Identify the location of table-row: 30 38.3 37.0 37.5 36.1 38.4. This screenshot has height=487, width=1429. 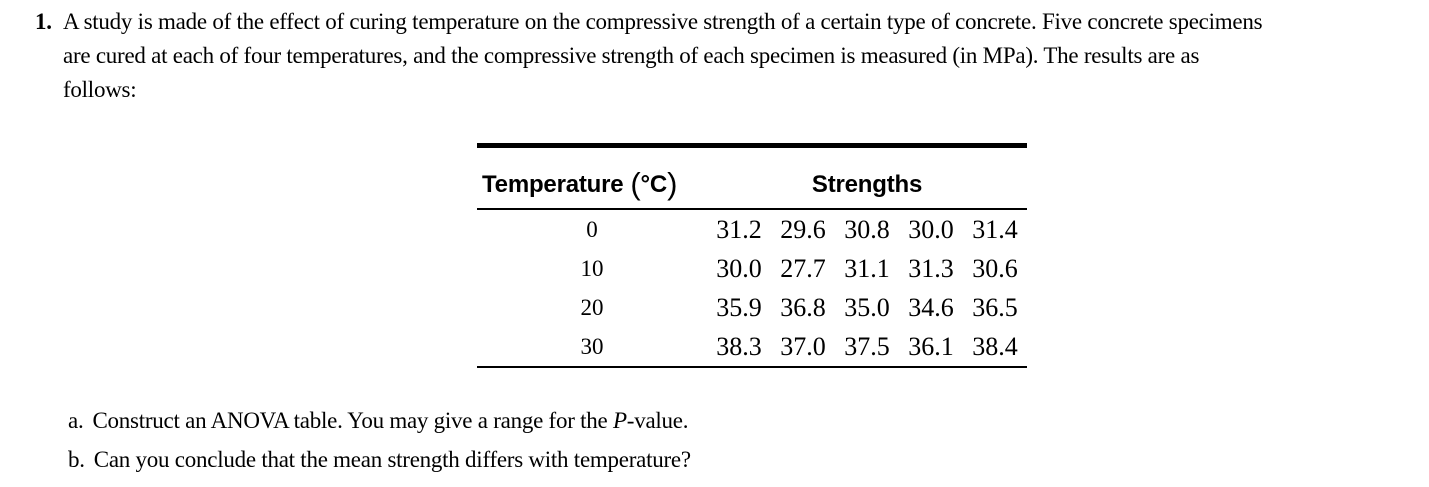
(752, 347).